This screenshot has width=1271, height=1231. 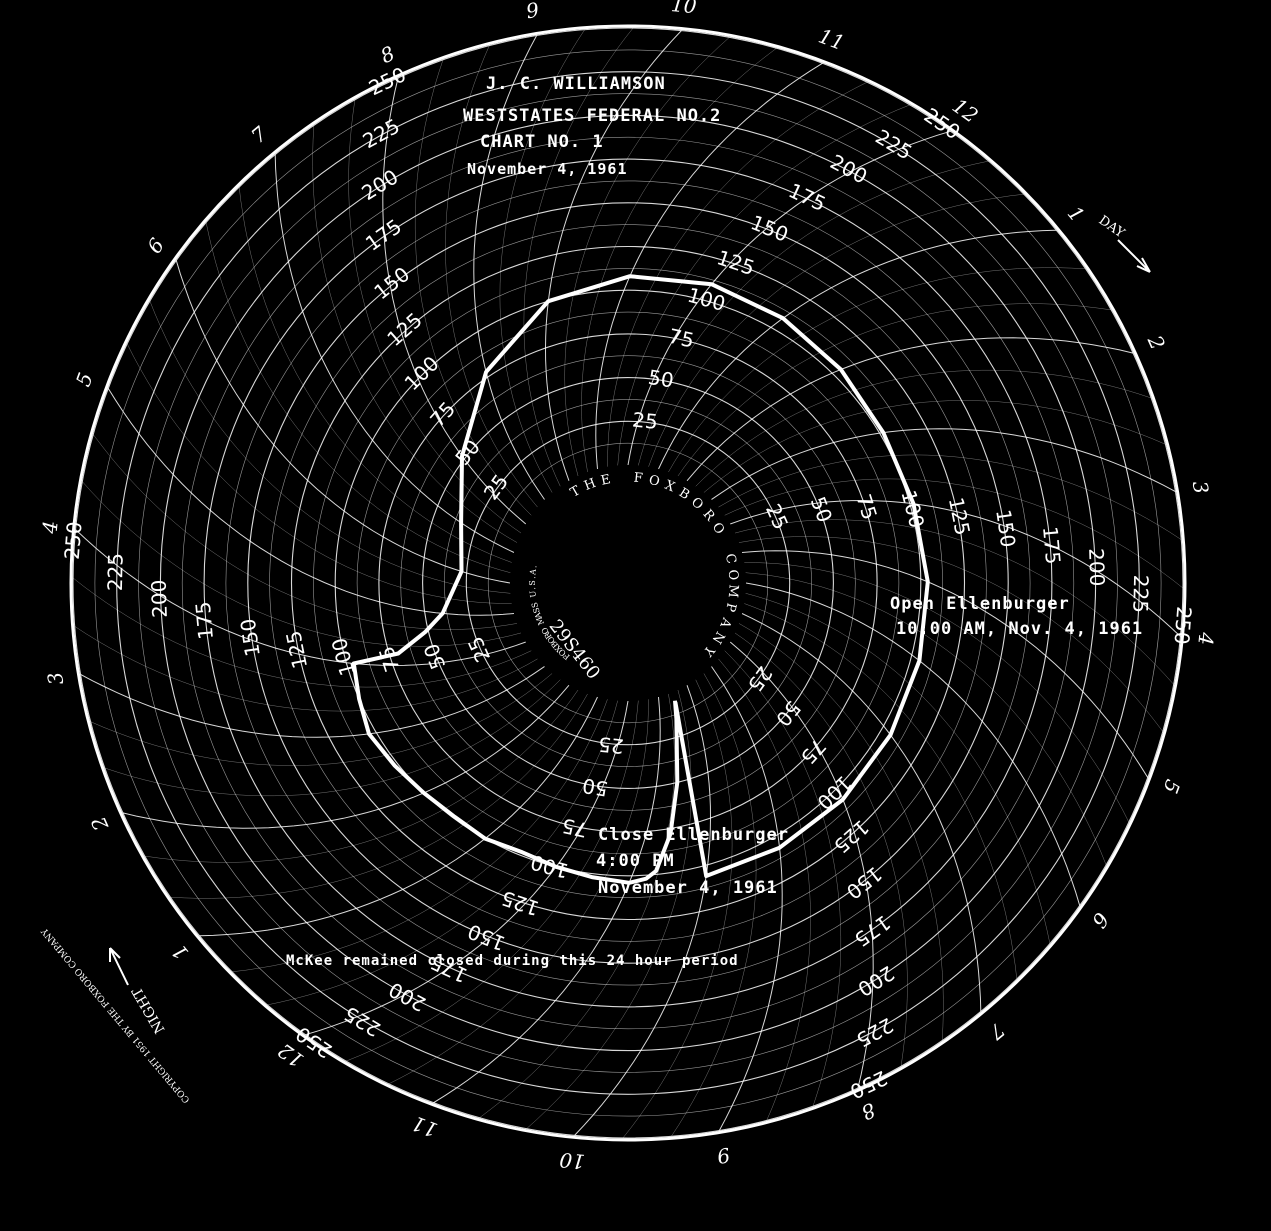 I want to click on hub-maker-text: F, so click(x=638, y=479).